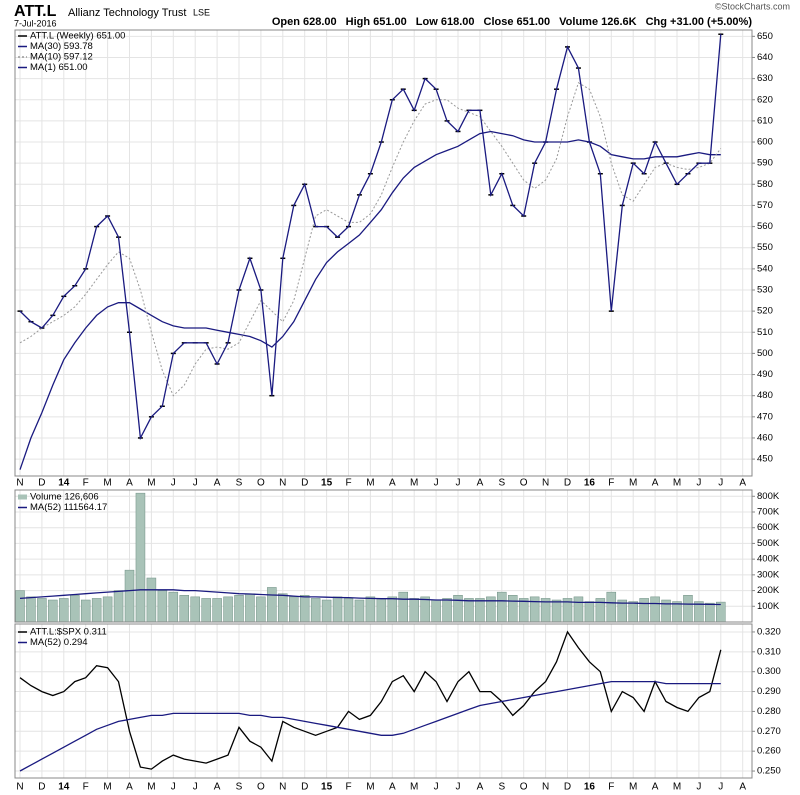 The image size is (800, 795). I want to click on y-tick-label: 480, so click(765, 395).